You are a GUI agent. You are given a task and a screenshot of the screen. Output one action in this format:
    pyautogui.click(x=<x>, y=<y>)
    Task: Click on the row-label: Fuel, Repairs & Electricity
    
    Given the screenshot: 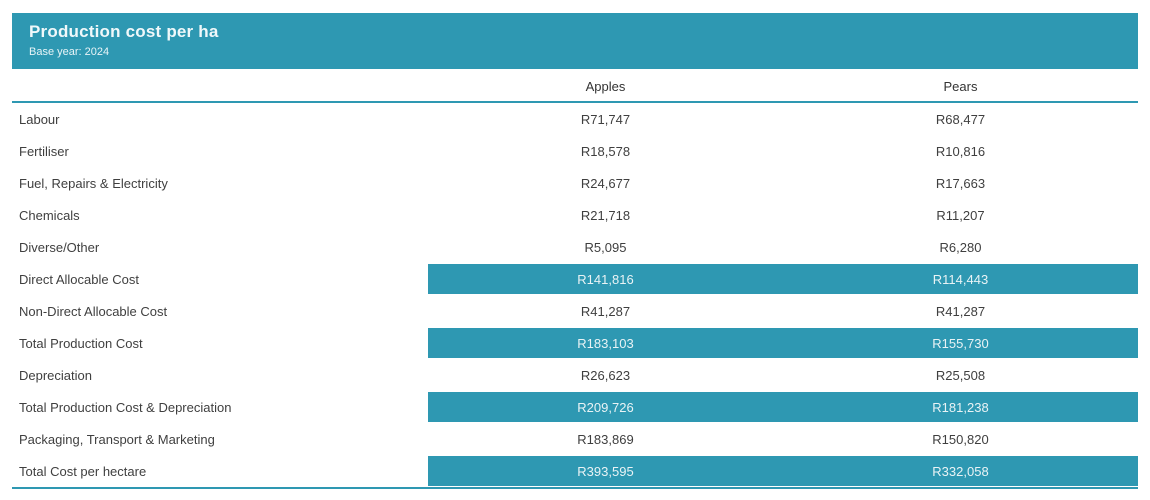 What is the action you would take?
    pyautogui.click(x=93, y=183)
    